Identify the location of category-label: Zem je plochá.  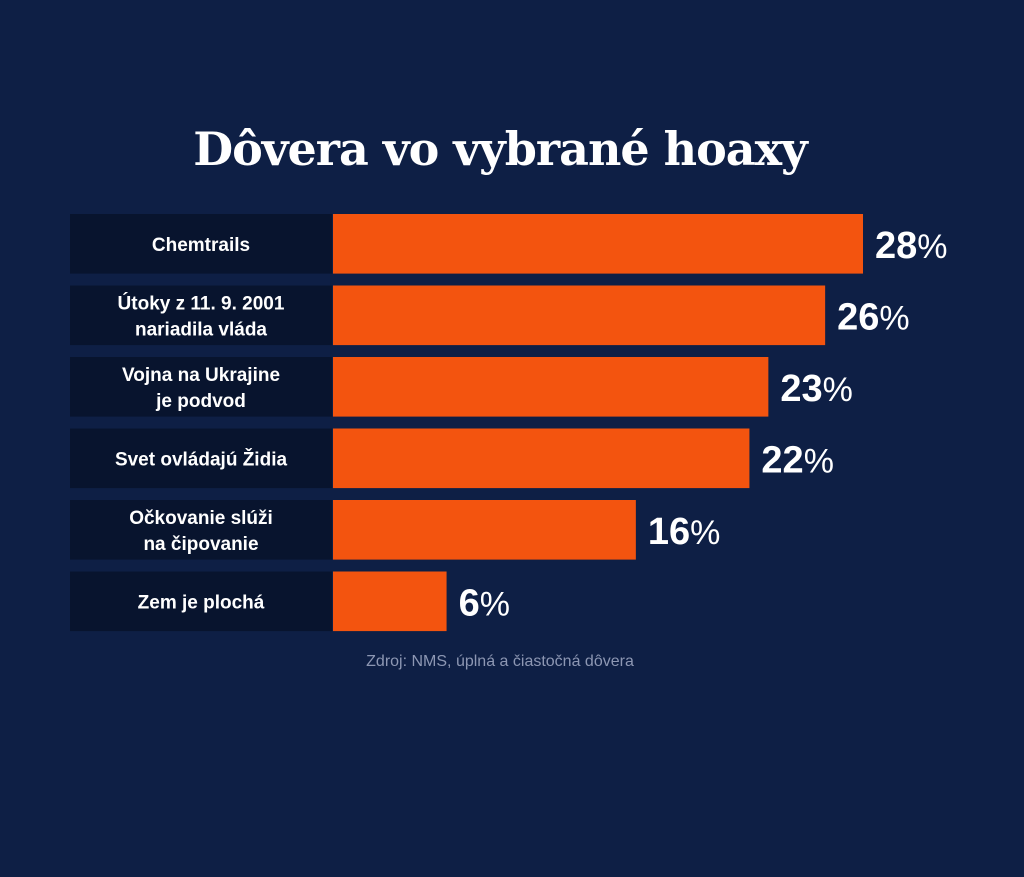
(201, 602).